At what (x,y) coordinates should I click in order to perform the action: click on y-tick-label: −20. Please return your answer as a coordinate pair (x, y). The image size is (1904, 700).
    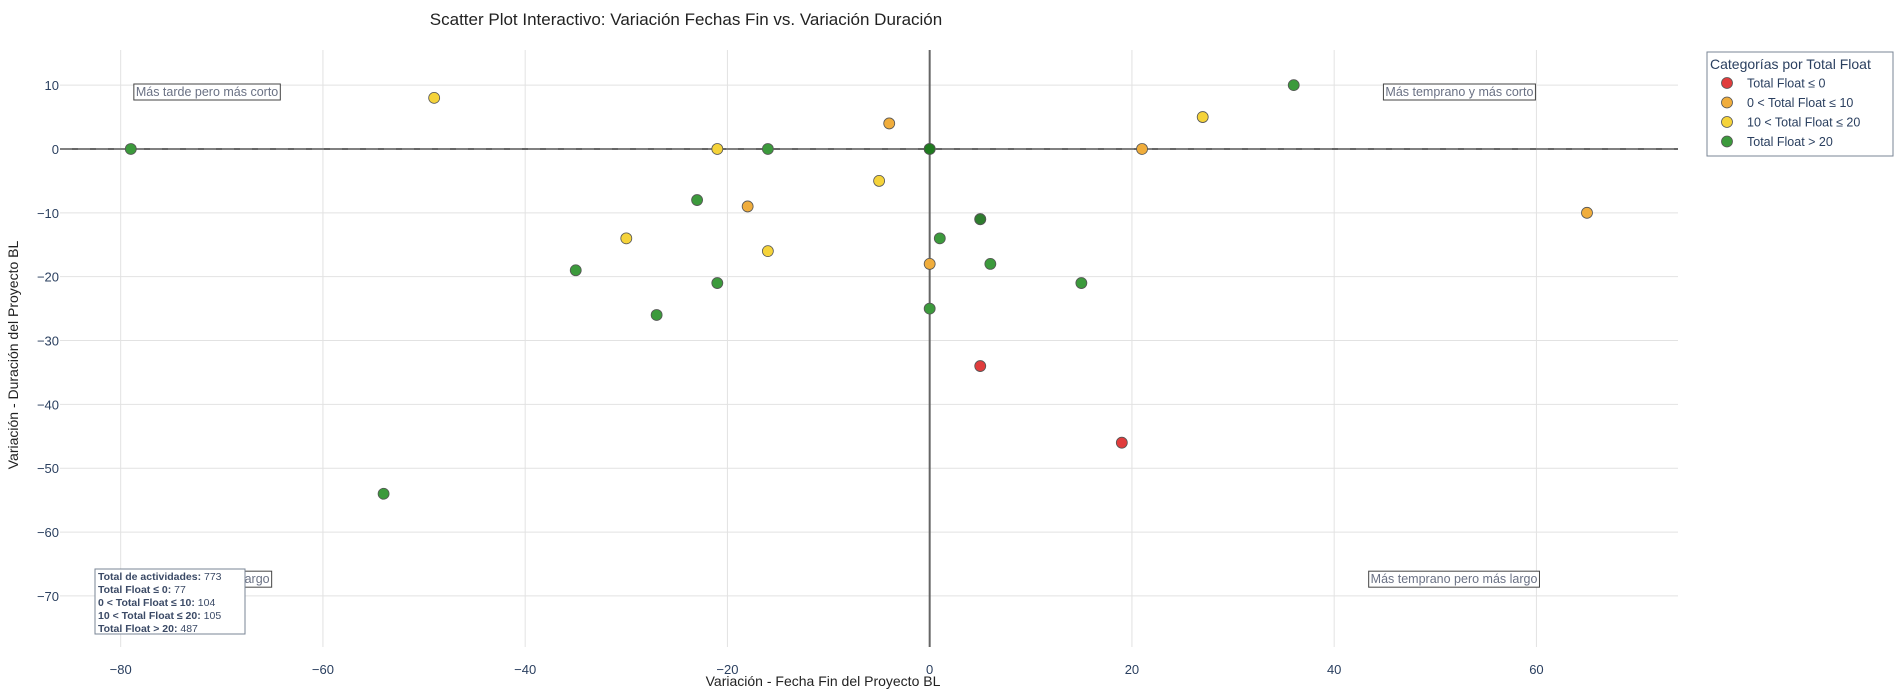
    Looking at the image, I should click on (48, 277).